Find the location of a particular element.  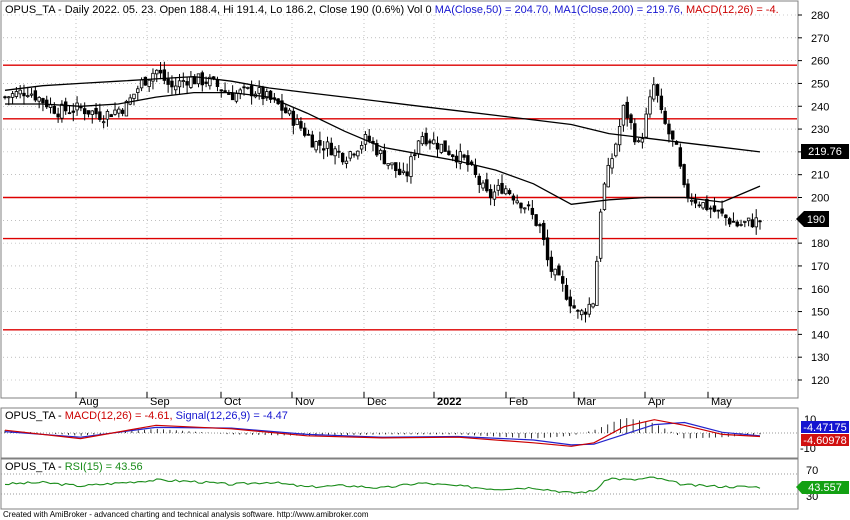

x-tick-label: Feb is located at coordinates (518, 402).